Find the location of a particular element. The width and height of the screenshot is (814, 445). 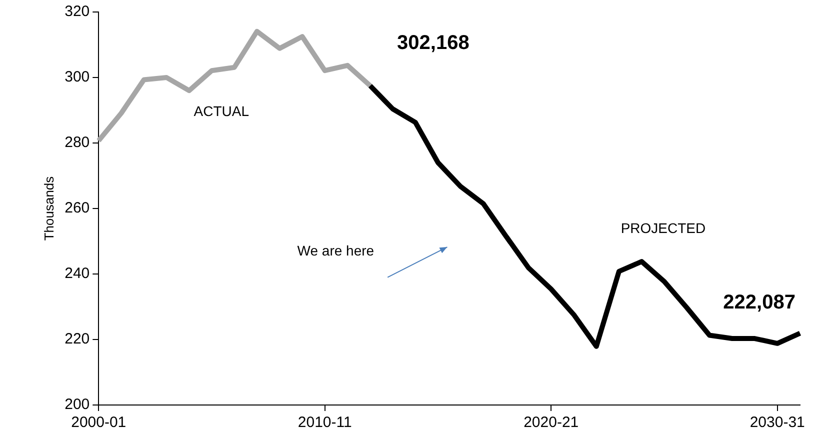

y-axis-title: Thousands is located at coordinates (48, 208).